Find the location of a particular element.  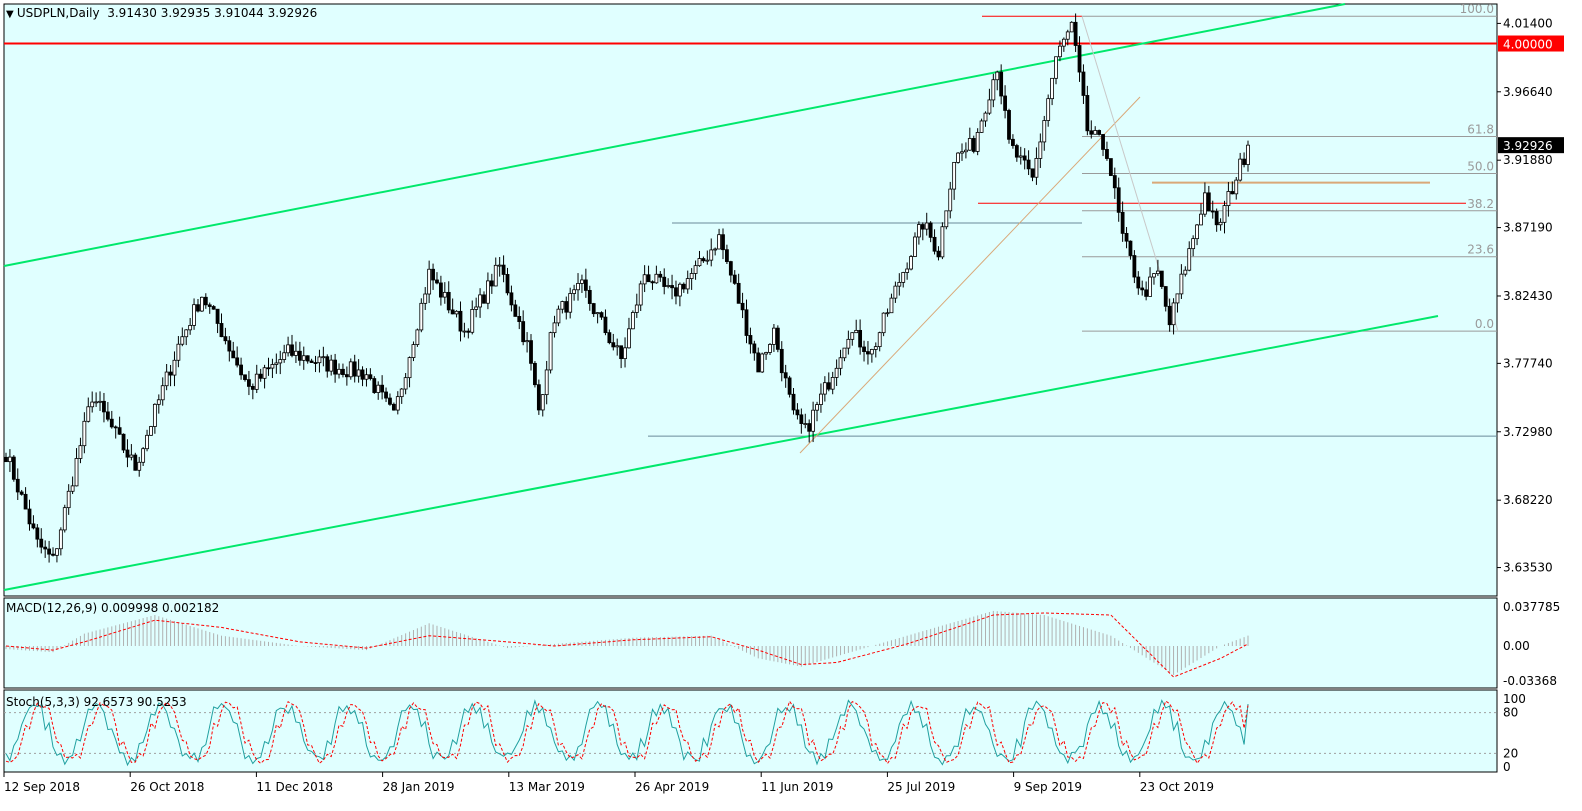

macd-tick-label: 0.037785 is located at coordinates (1531, 607).